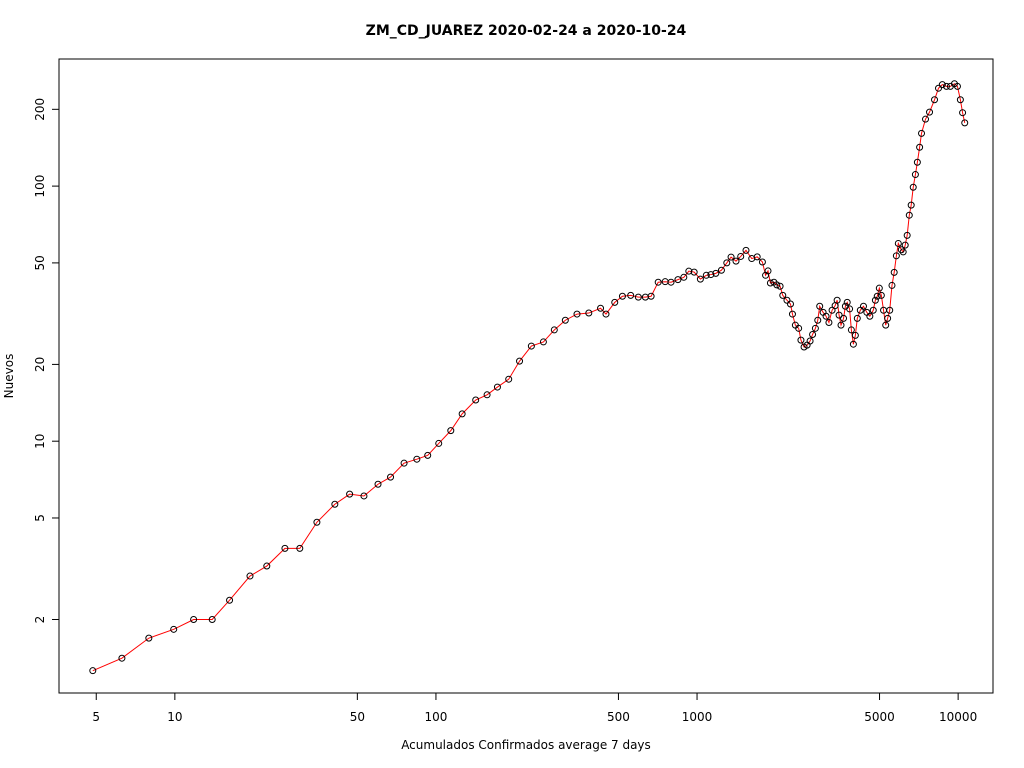 The width and height of the screenshot is (1024, 768). What do you see at coordinates (9, 376) in the screenshot?
I see `y-axis-label: Nuevos` at bounding box center [9, 376].